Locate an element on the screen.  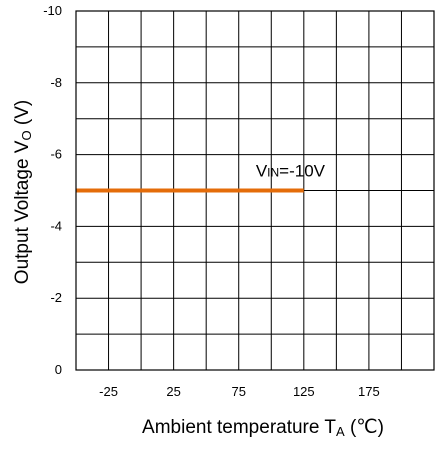
y-axis-title-main: Output Voltage V is located at coordinates (22, 212).